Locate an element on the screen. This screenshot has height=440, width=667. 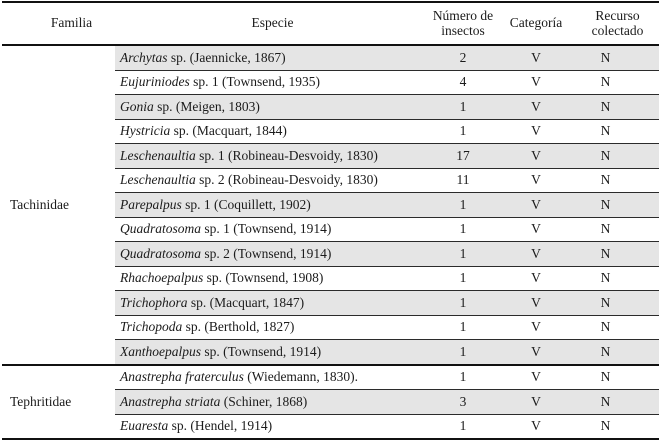
column-header-categoria: Categoría is located at coordinates (536, 23).